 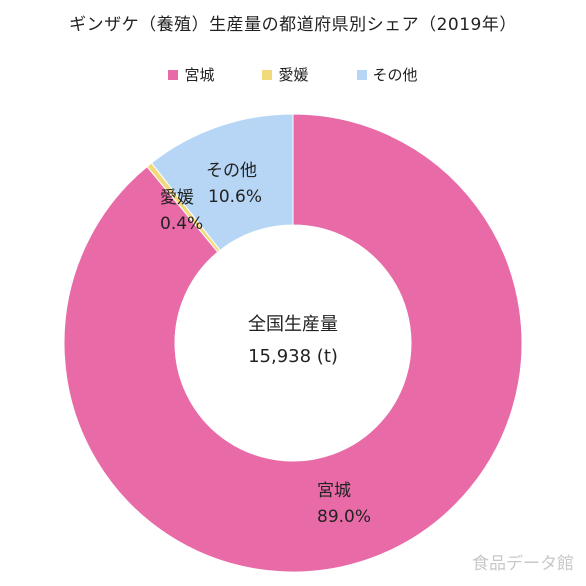 I want to click on slice-miyagi-value-label: 89.0%, so click(x=344, y=517).